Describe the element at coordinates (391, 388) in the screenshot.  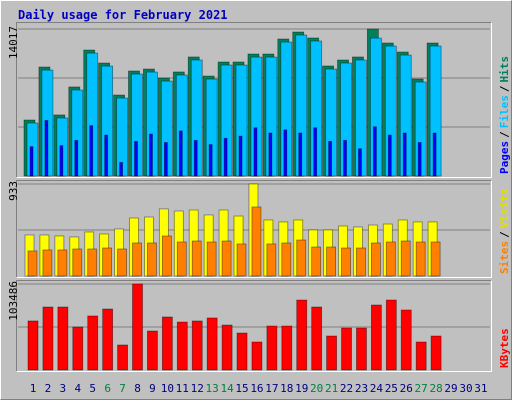
I see `x-tick-label: 25` at that location.